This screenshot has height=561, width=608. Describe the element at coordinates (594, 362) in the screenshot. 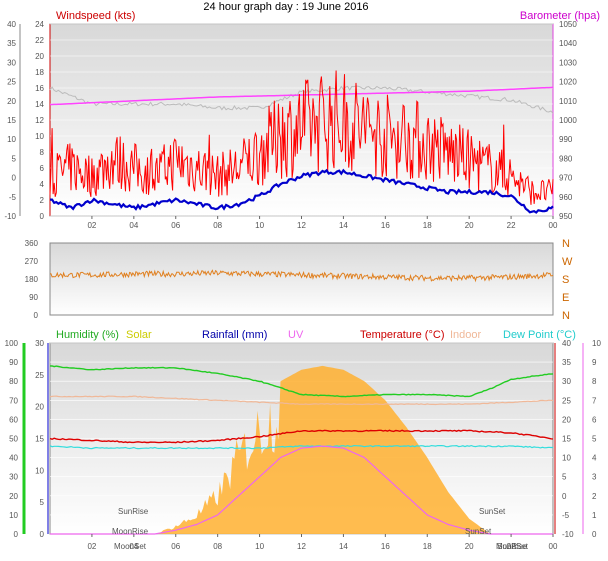

I see `uv-tick-label: 9` at that location.